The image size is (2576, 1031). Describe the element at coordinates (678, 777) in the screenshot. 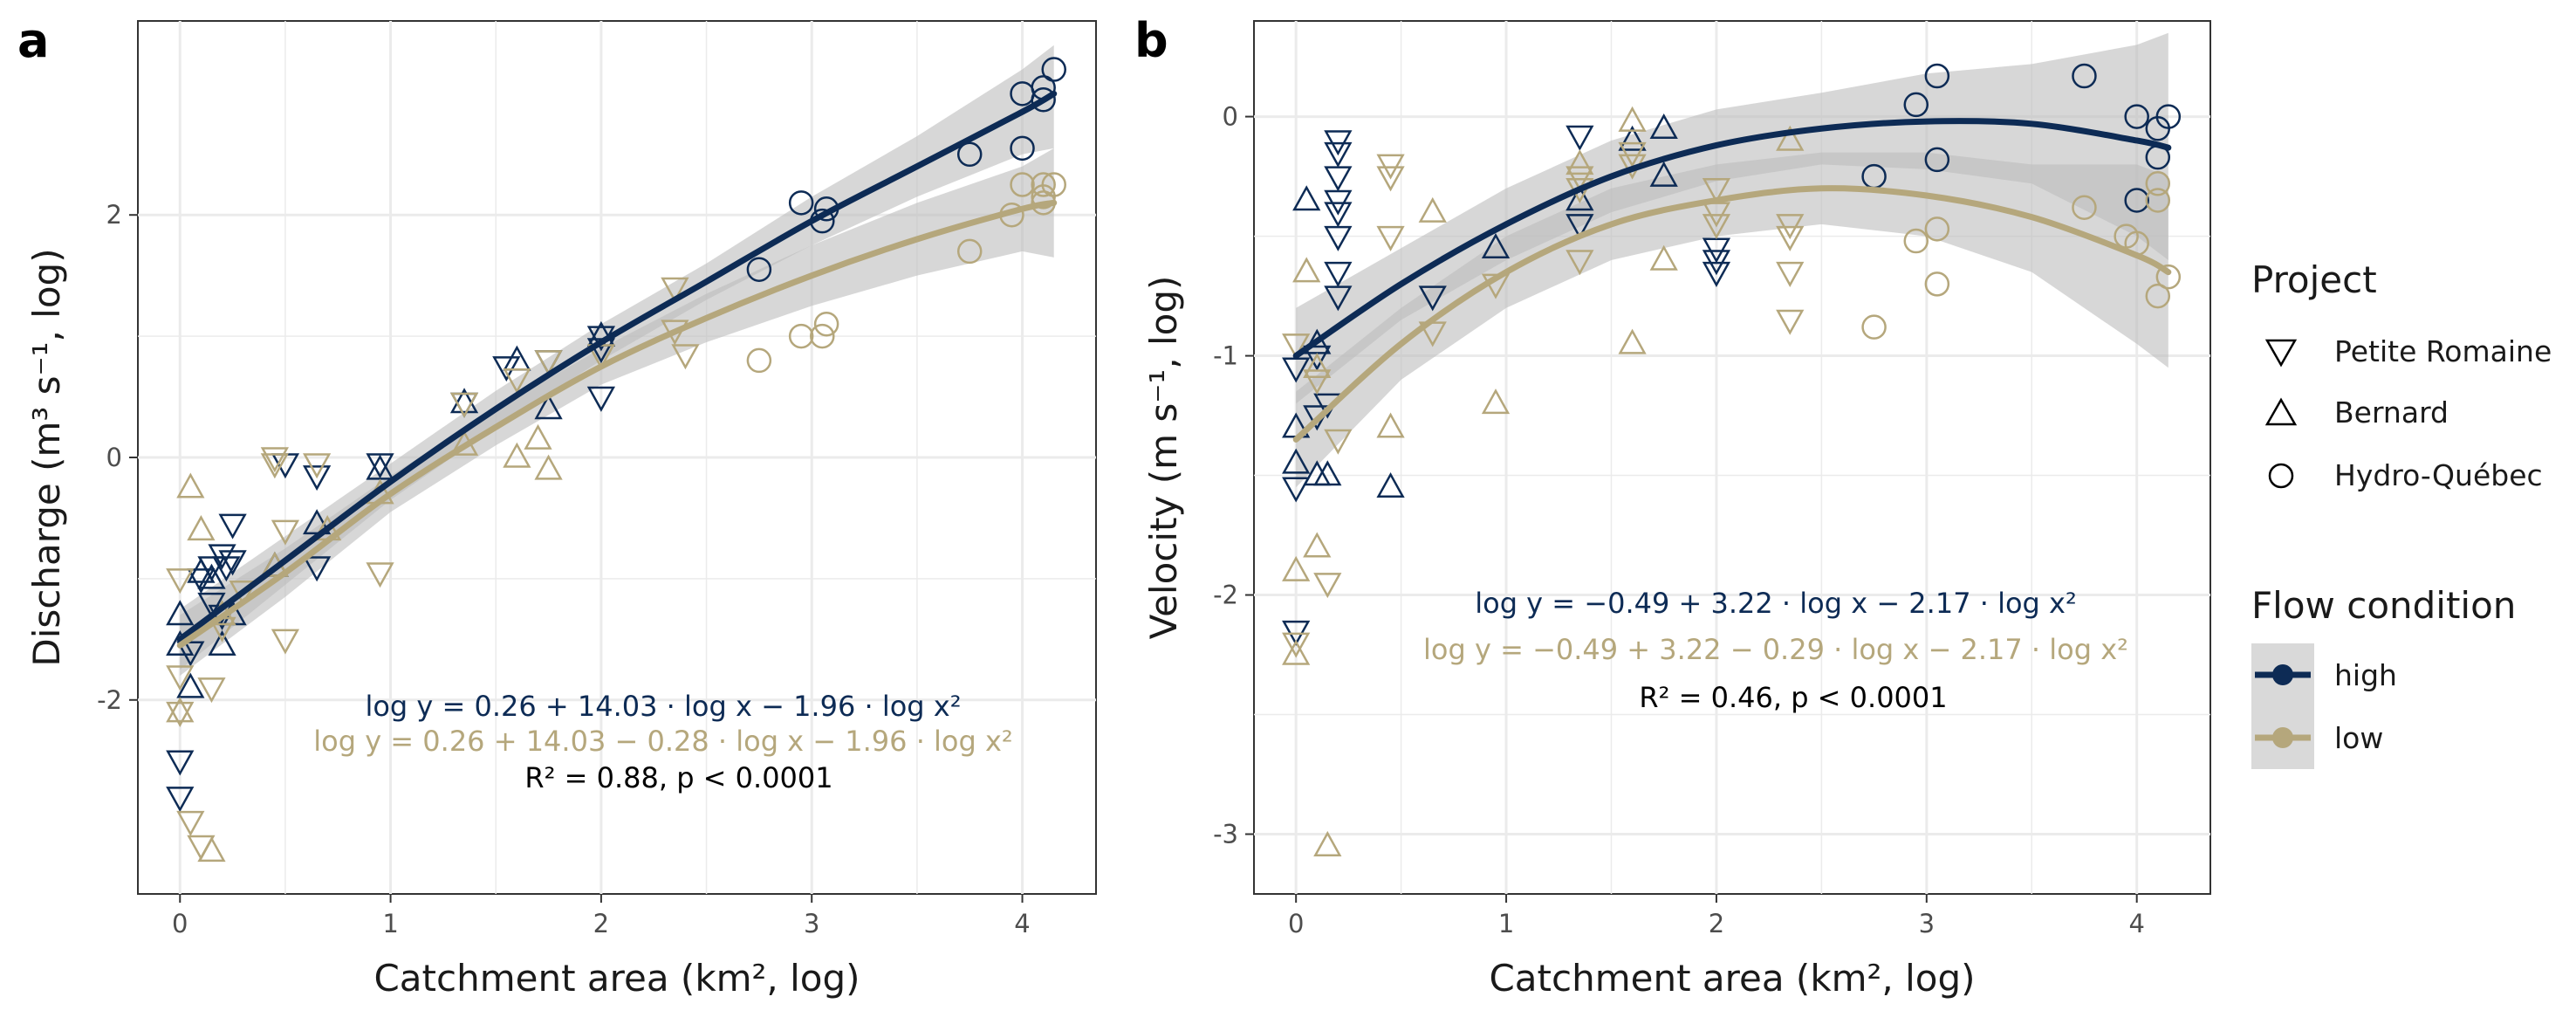

I see `panel-a-stats: R² = 0.88, p < 0.0001` at that location.